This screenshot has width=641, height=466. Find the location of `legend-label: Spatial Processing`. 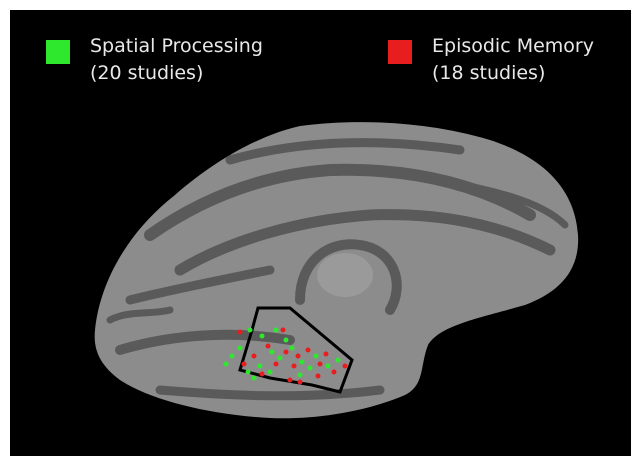

legend-label: Spatial Processing is located at coordinates (176, 46).